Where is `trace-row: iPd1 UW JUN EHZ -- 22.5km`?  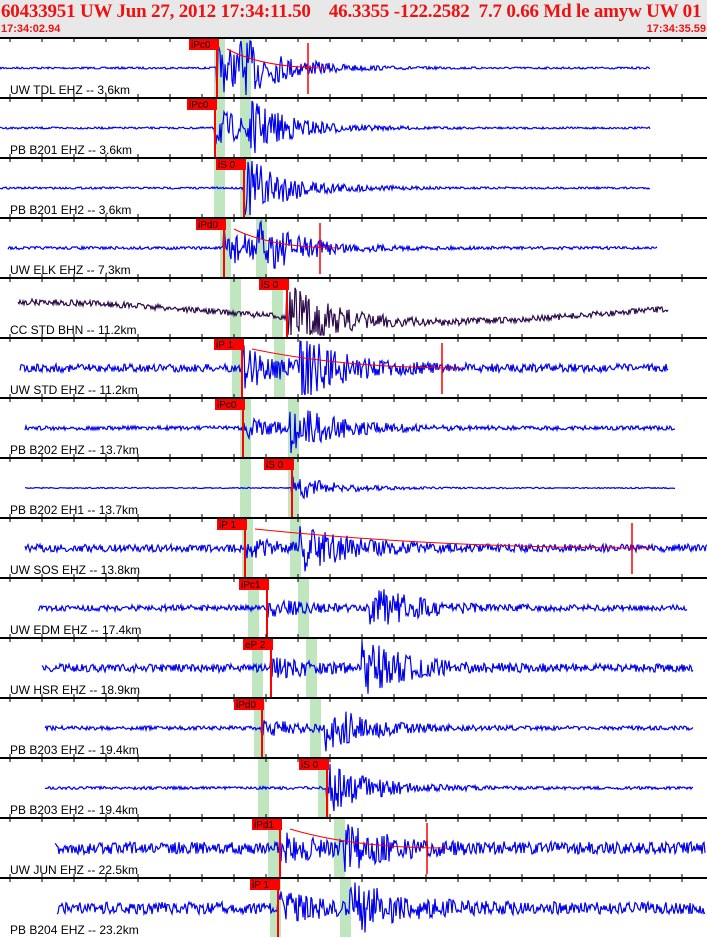
trace-row: iPd1 UW JUN EHZ -- 22.5km is located at coordinates (353, 845).